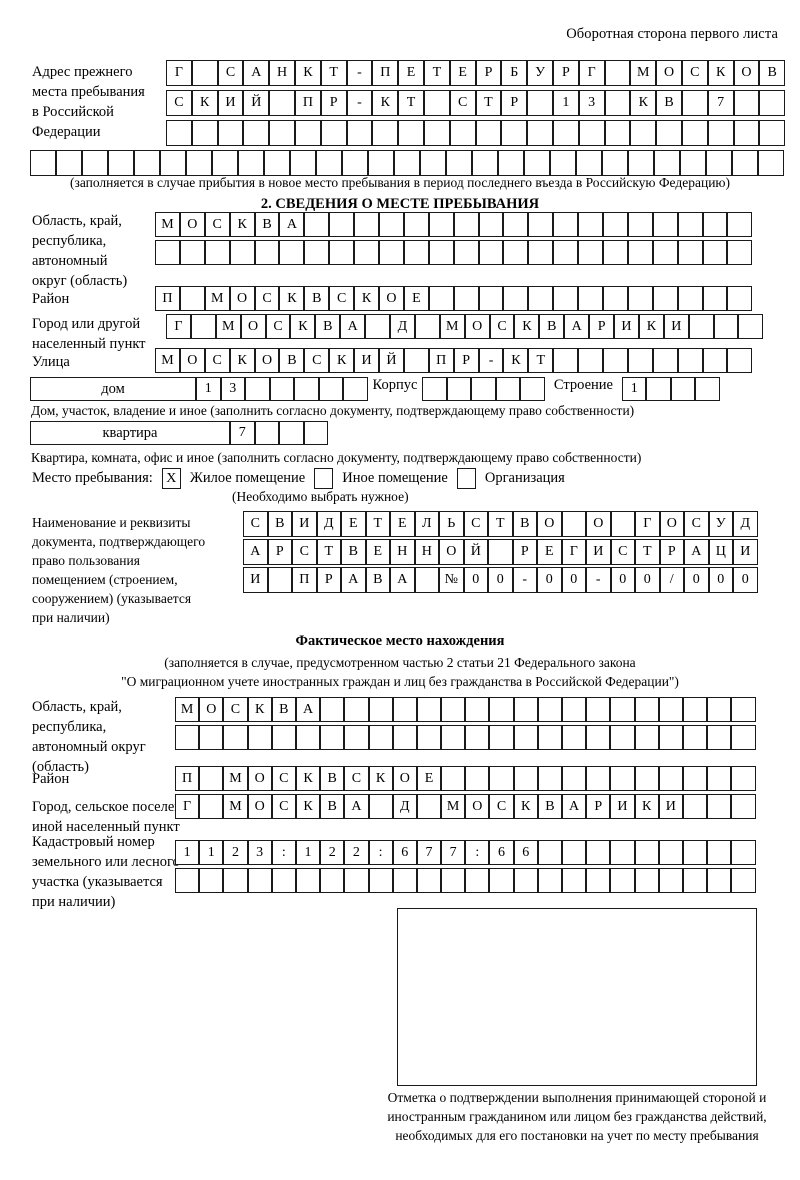 The width and height of the screenshot is (800, 1180). What do you see at coordinates (257, 389) in the screenshot?
I see `house-cell` at bounding box center [257, 389].